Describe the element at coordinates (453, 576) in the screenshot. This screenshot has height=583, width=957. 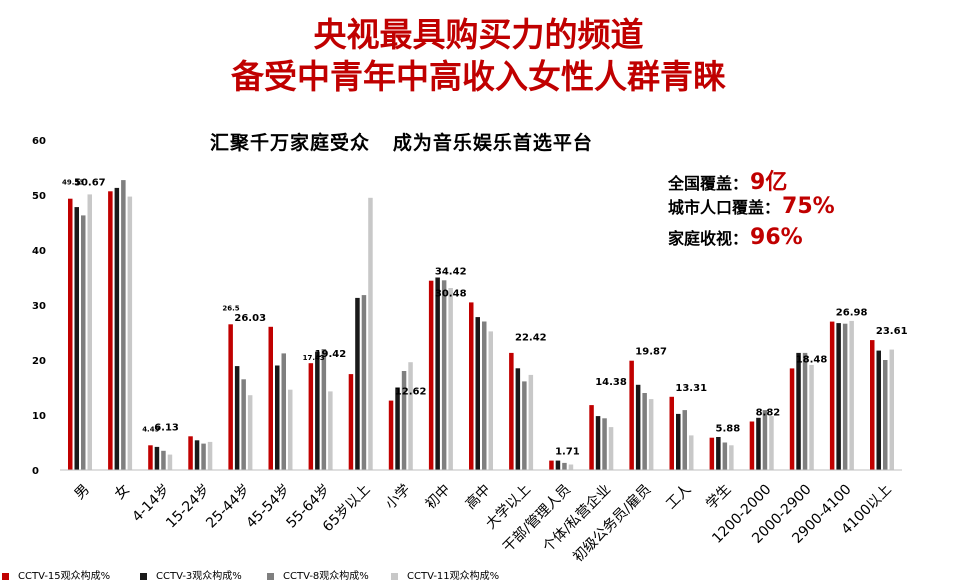
I see `legend-label: CCTV-11观众构成%` at that location.